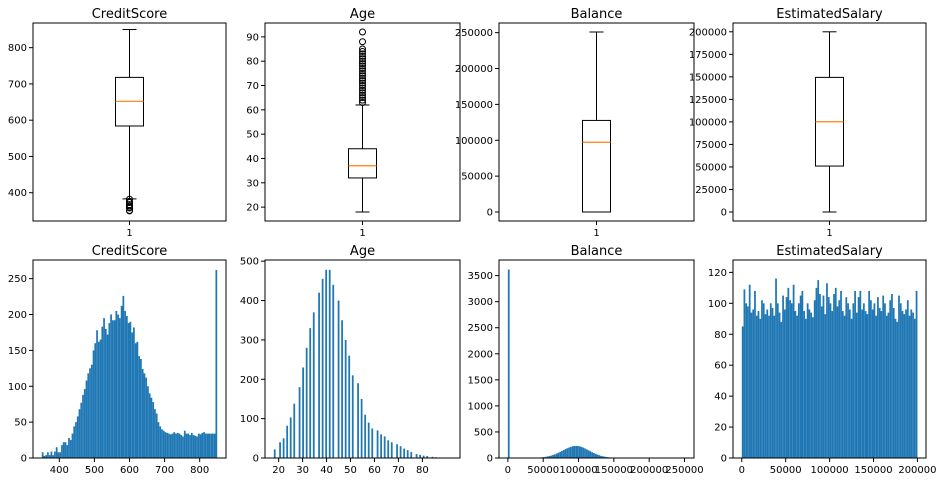  Describe the element at coordinates (480, 354) in the screenshot. I see `y-tick-label: 2000` at that location.